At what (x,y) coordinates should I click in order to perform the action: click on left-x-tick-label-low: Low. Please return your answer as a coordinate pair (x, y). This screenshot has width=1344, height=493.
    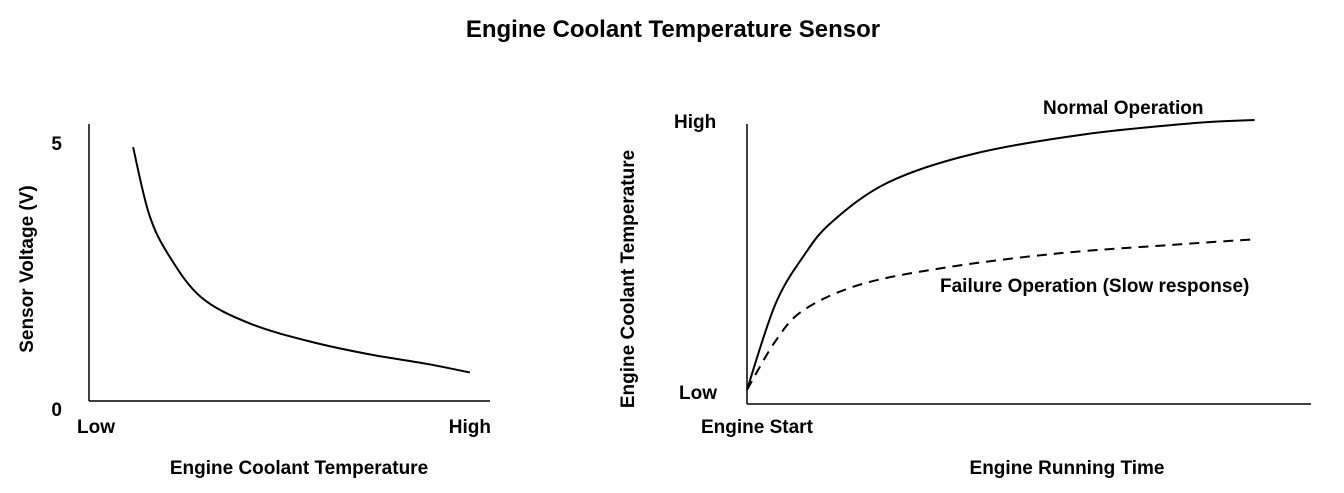
    Looking at the image, I should click on (96, 427).